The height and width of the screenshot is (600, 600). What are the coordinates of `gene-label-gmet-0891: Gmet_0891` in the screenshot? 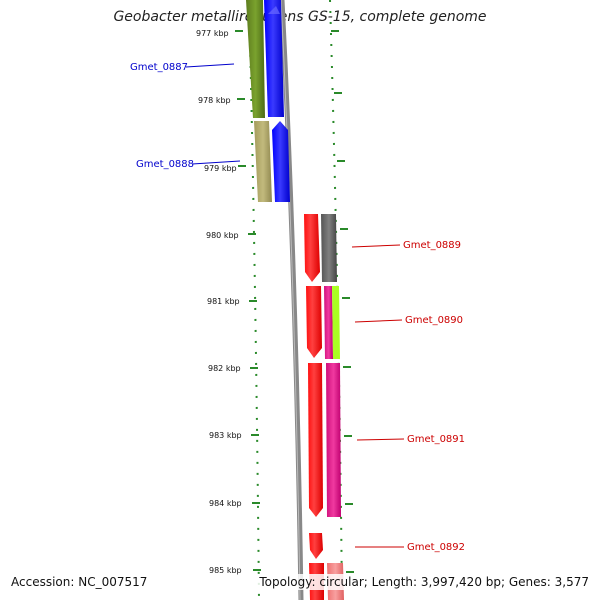 It's located at (436, 439).